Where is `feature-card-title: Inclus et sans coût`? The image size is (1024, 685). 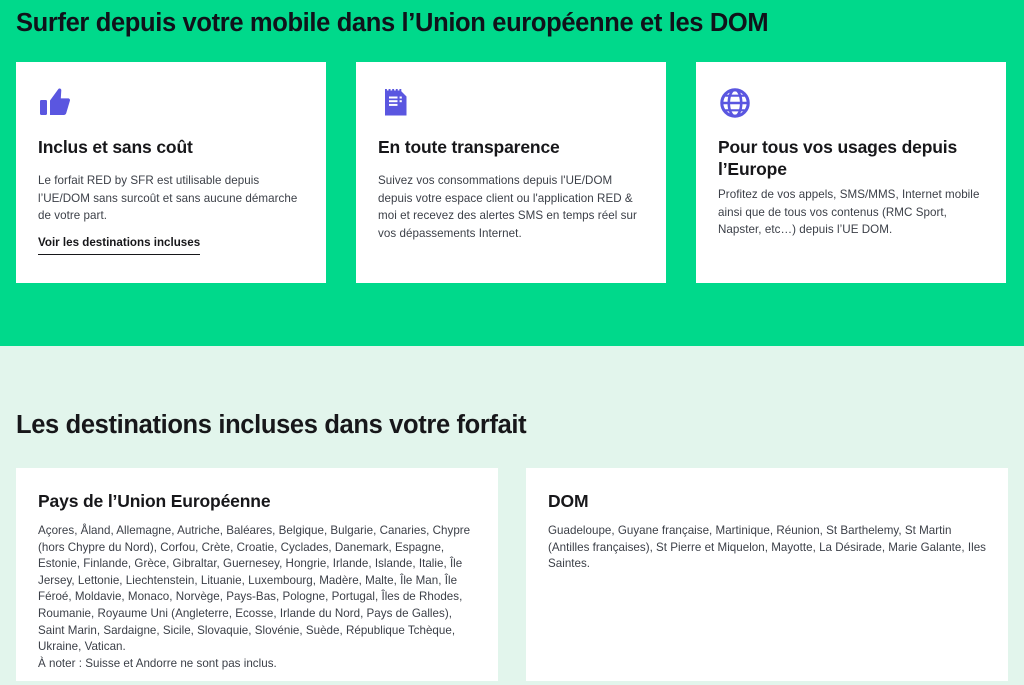
feature-card-title: Inclus et sans coût is located at coordinates (115, 147).